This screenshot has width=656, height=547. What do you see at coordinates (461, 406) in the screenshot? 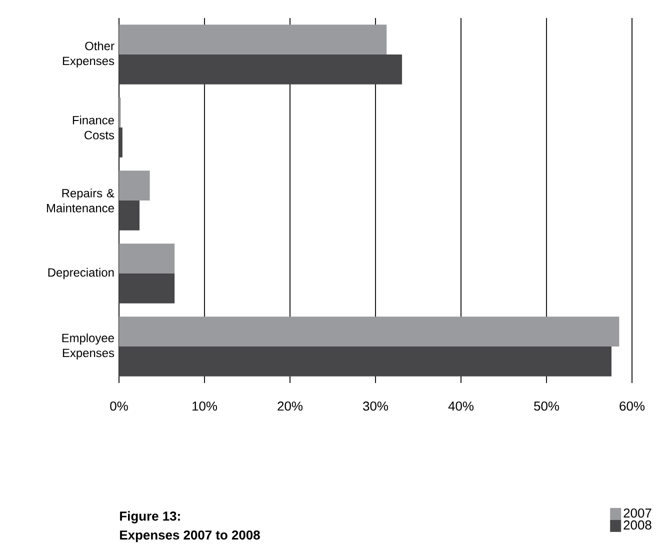
I see `x-tick-label: 40%` at bounding box center [461, 406].